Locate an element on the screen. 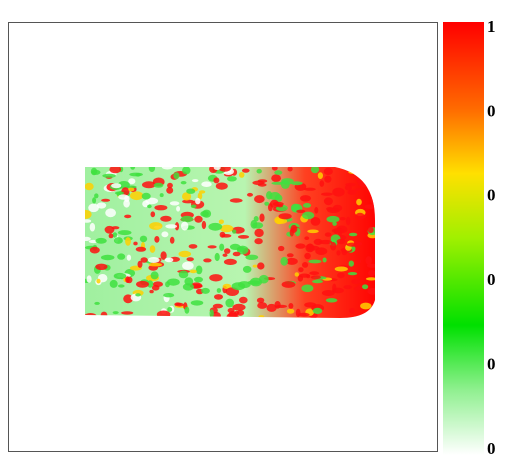 The width and height of the screenshot is (508, 464). colorbar-tick-label: 0 is located at coordinates (491, 195).